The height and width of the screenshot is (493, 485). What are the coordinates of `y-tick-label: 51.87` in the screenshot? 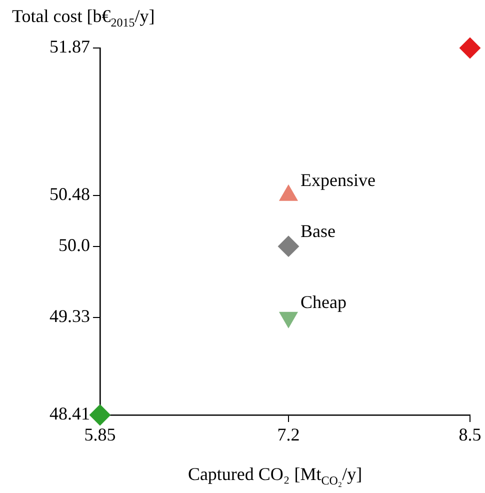 It's located at (70, 46).